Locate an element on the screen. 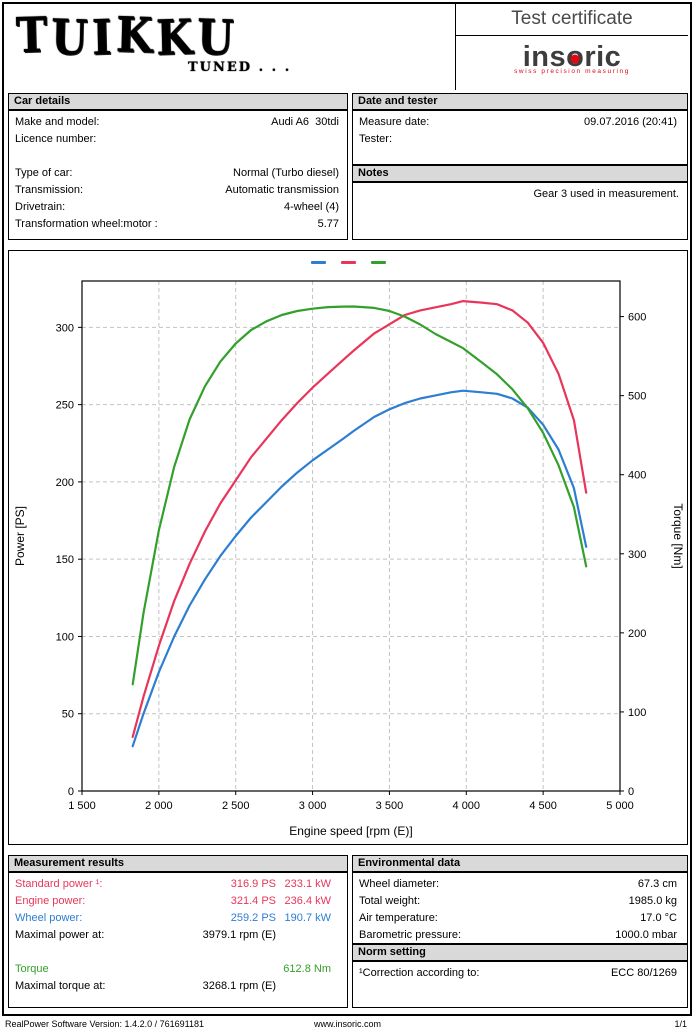  car-details-row: Type of car: Normal (Turbo diesel) is located at coordinates (178, 173).